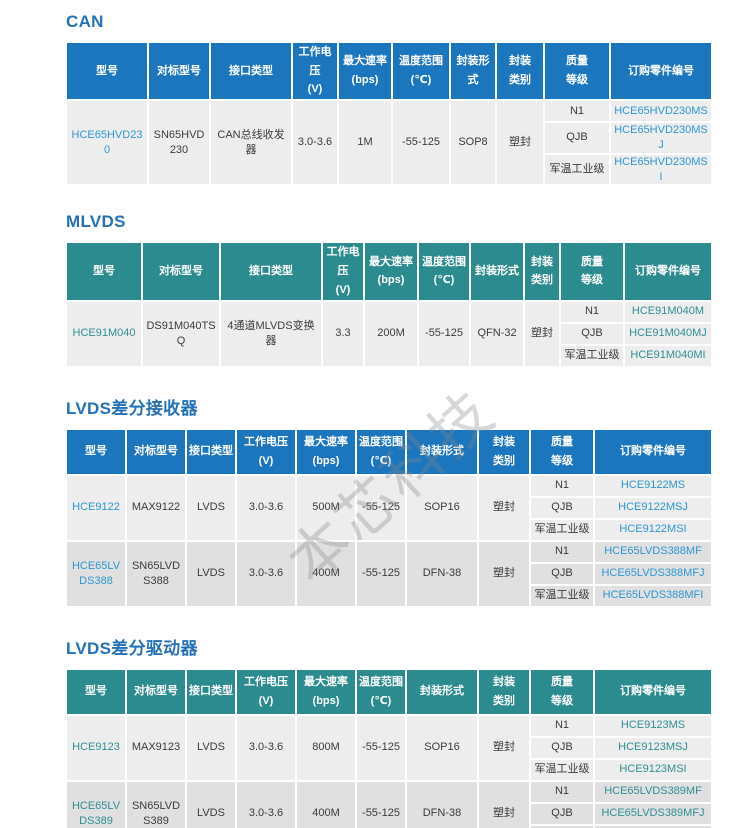 This screenshot has height=828, width=750. What do you see at coordinates (653, 747) in the screenshot?
I see `part-number-link: HCE9123MSJ` at bounding box center [653, 747].